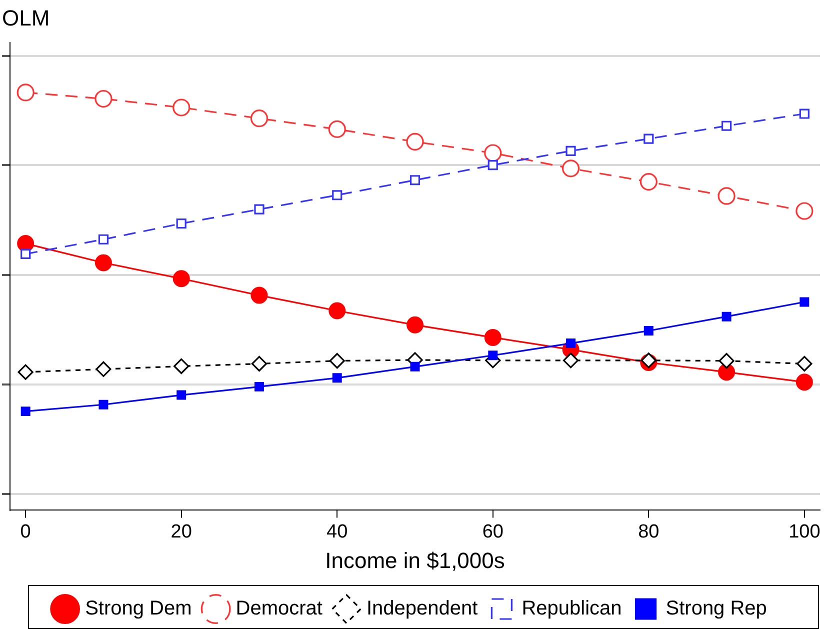  I want to click on legend-label: Independent, so click(422, 609).